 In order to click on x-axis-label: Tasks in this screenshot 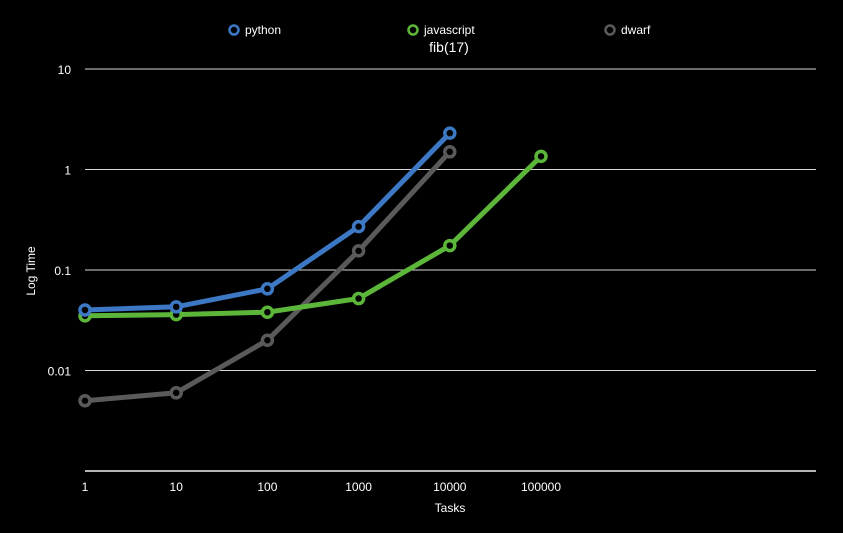, I will do `click(450, 508)`.